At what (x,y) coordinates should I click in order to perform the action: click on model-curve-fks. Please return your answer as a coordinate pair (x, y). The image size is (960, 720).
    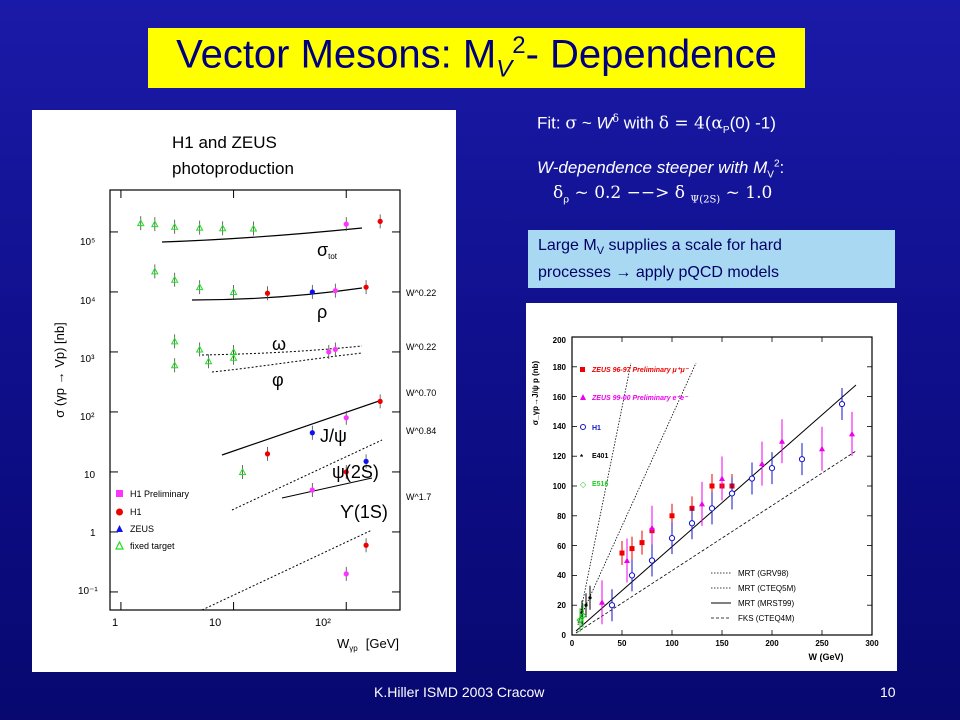
    Looking at the image, I should click on (716, 542).